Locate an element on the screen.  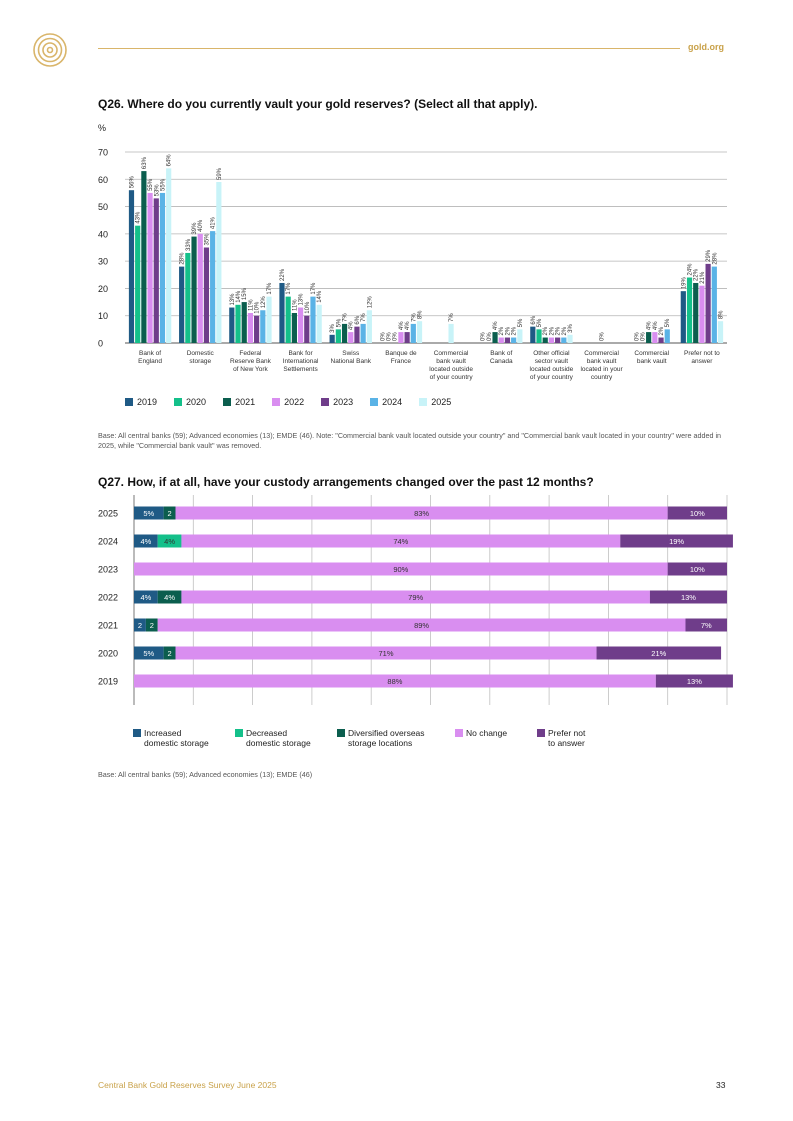
bar-value-label: 14% is located at coordinates (239, 296).